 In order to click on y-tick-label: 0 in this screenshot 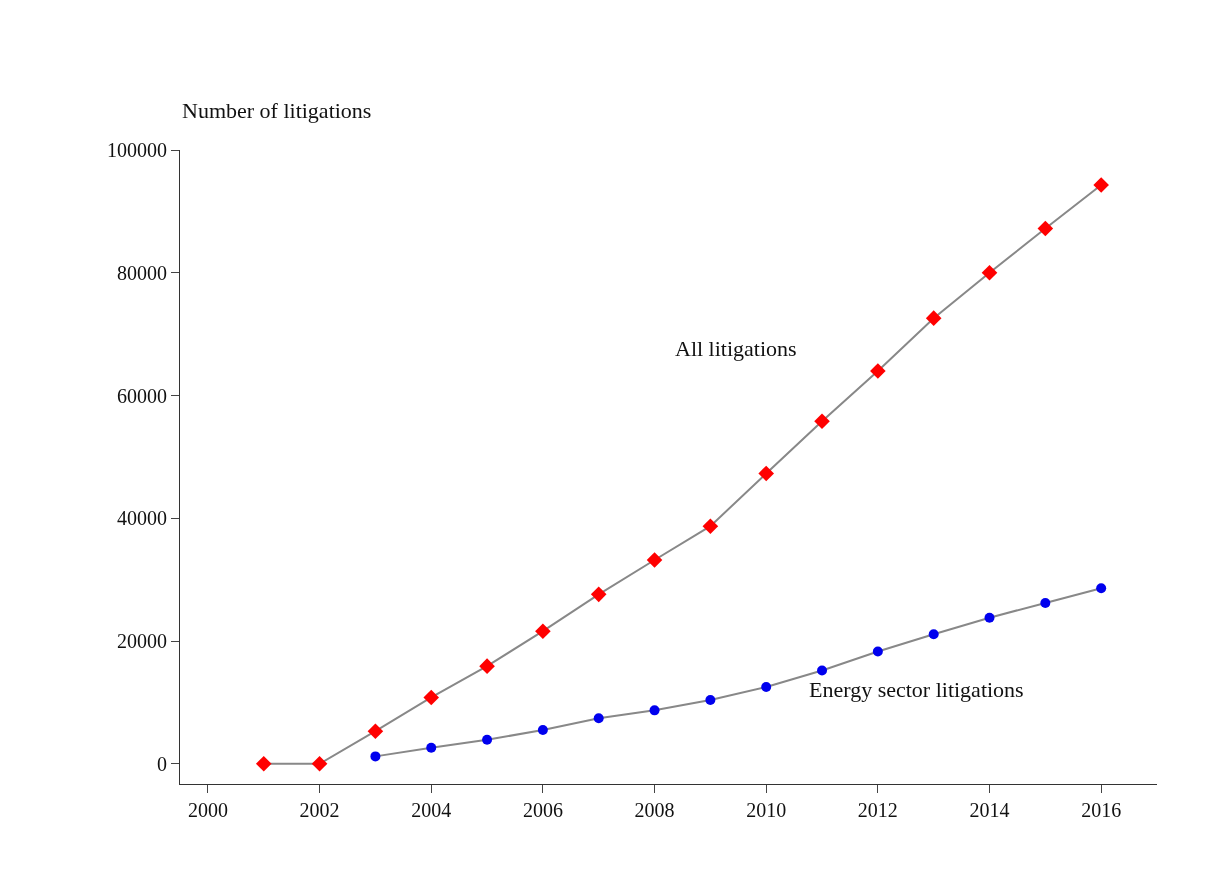, I will do `click(162, 763)`.